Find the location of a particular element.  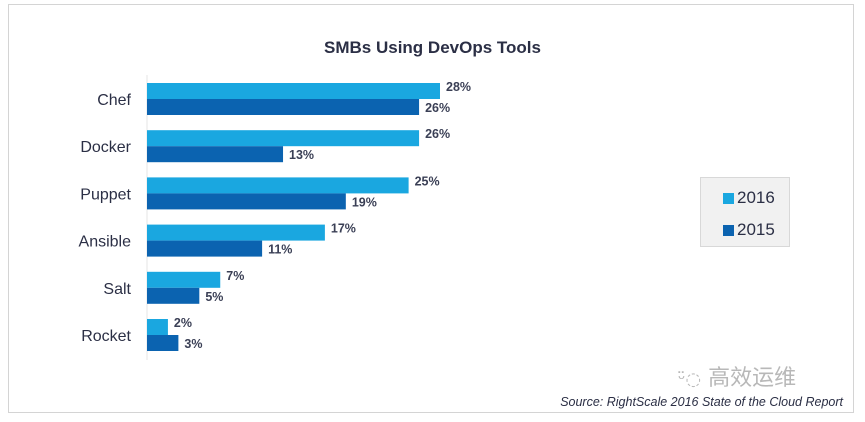

bar-2015-puppet is located at coordinates (246, 201).